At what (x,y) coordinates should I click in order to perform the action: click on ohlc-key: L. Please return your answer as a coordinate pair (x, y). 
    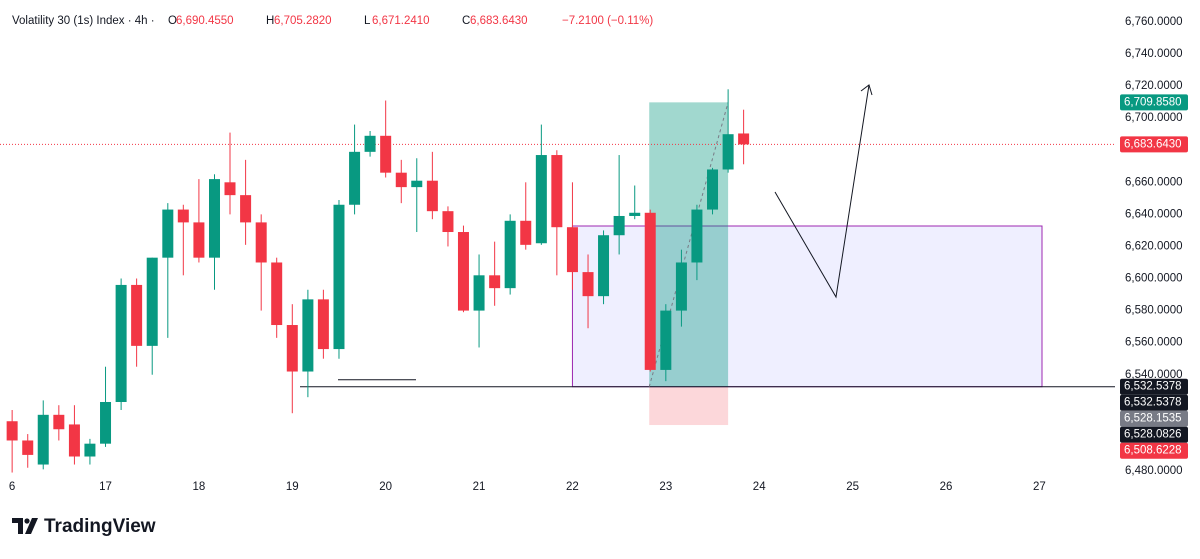
    Looking at the image, I should click on (367, 21).